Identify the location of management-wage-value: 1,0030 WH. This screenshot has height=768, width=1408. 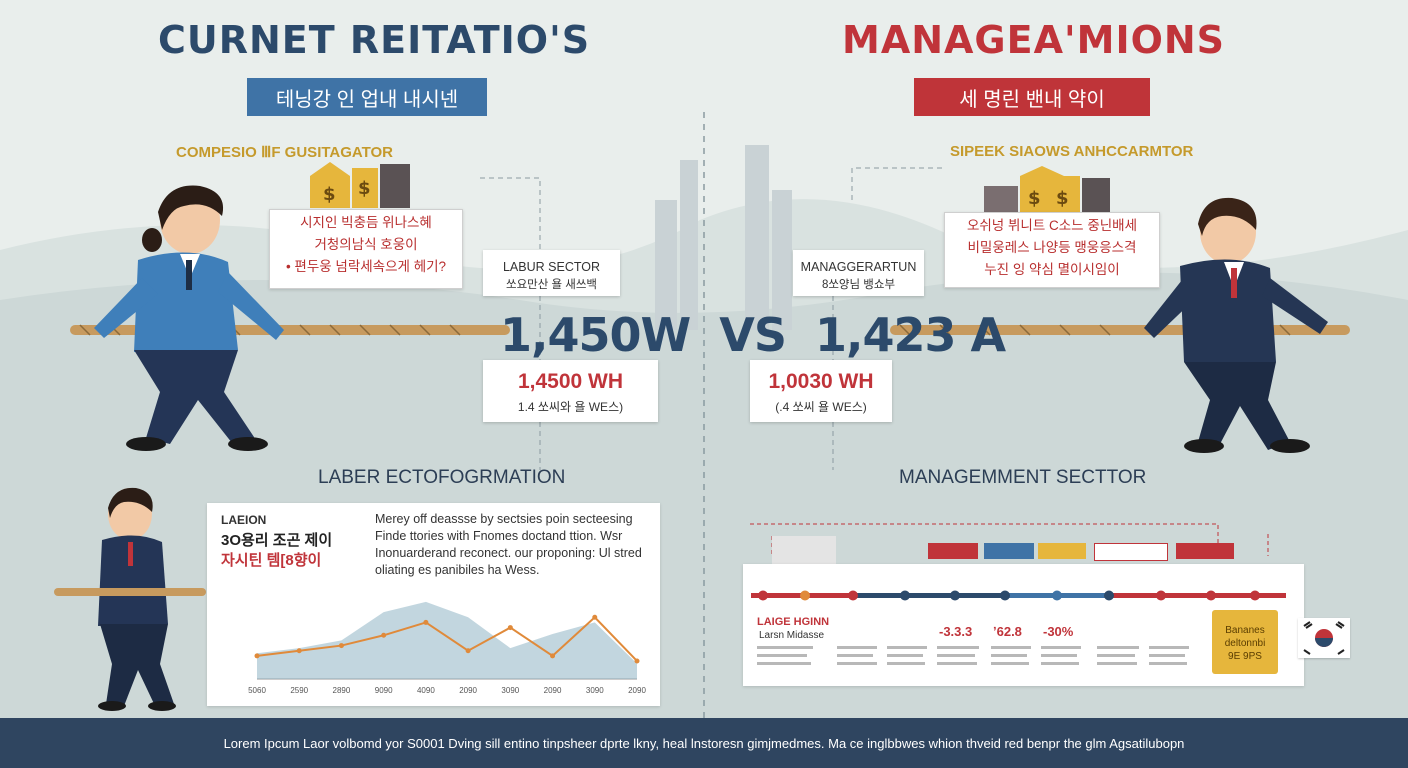
(821, 381).